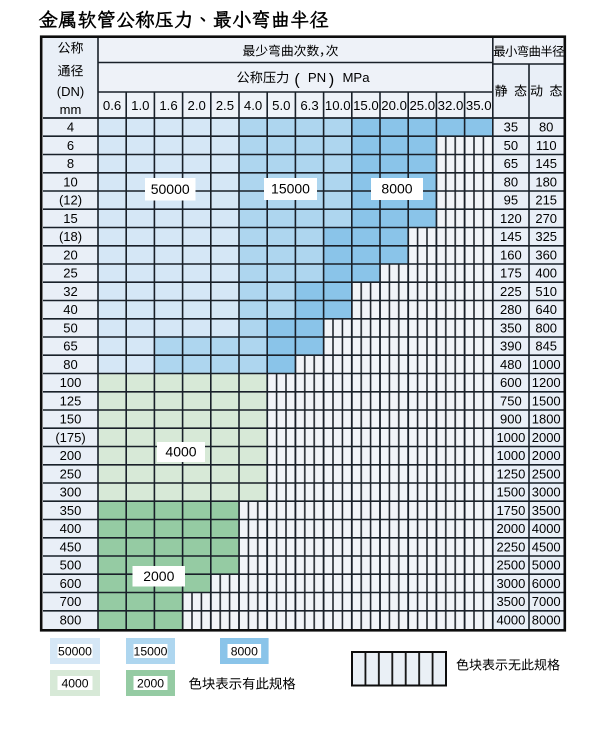 The height and width of the screenshot is (743, 600). I want to click on svg-text: 200, so click(71, 455).